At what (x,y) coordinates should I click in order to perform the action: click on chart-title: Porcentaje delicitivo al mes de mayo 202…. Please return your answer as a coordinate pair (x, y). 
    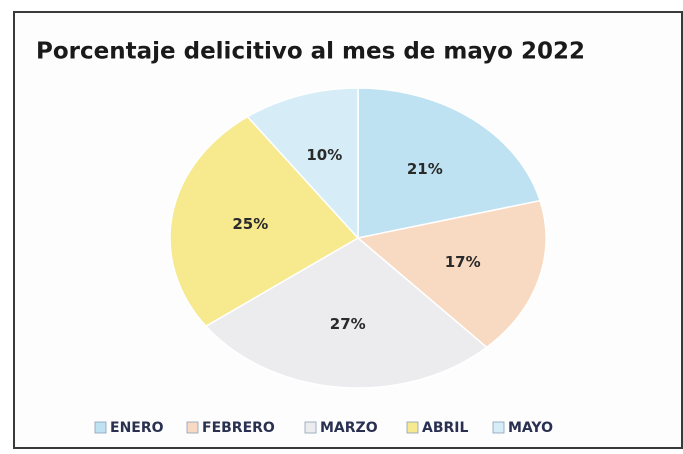
    Looking at the image, I should click on (310, 52).